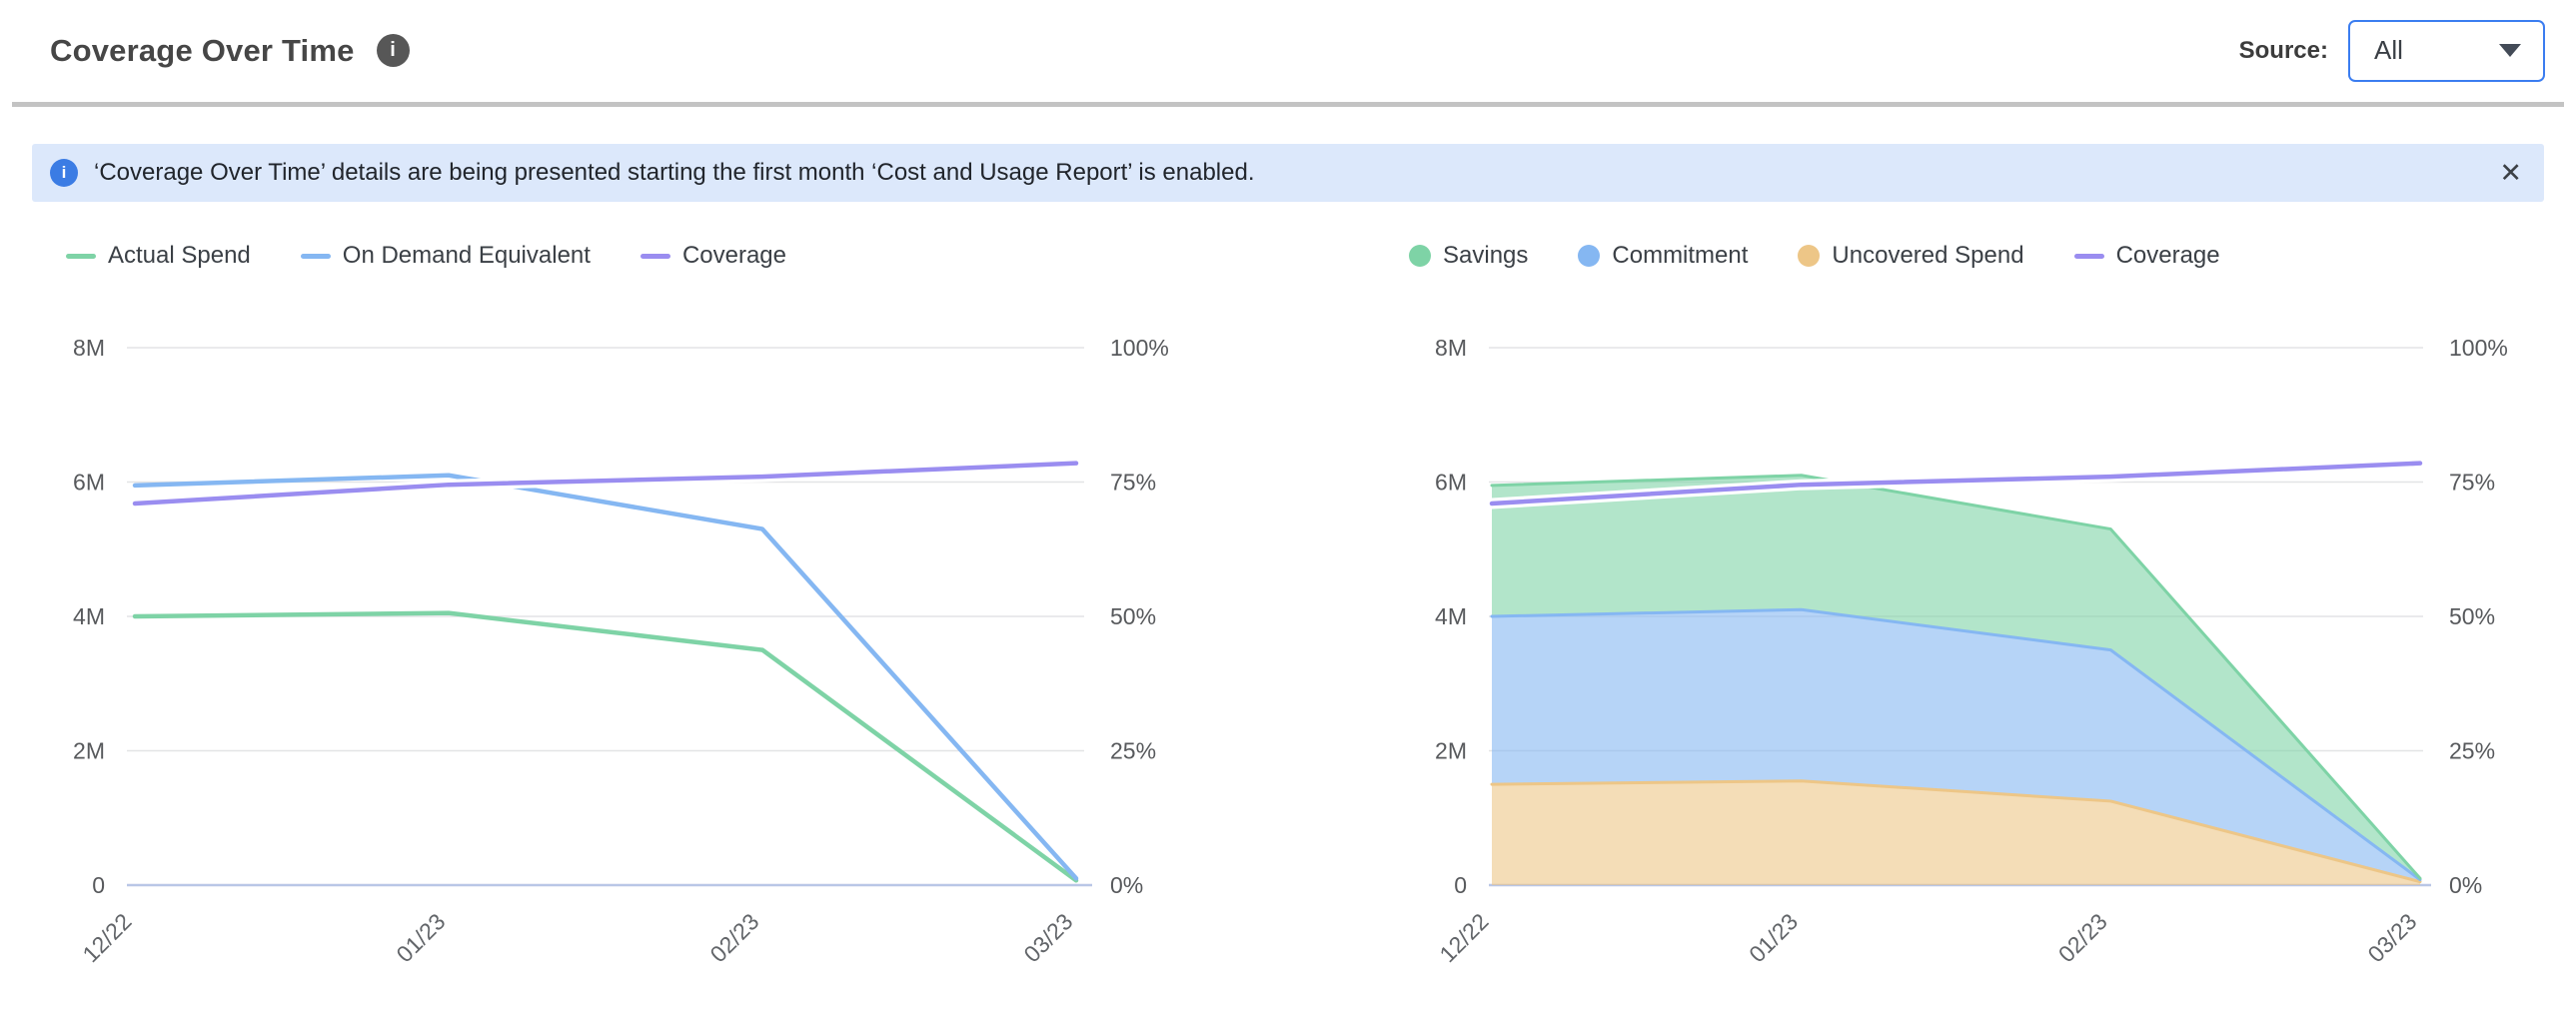 The image size is (2576, 1015). I want to click on area-uncovered-spend, so click(1956, 833).